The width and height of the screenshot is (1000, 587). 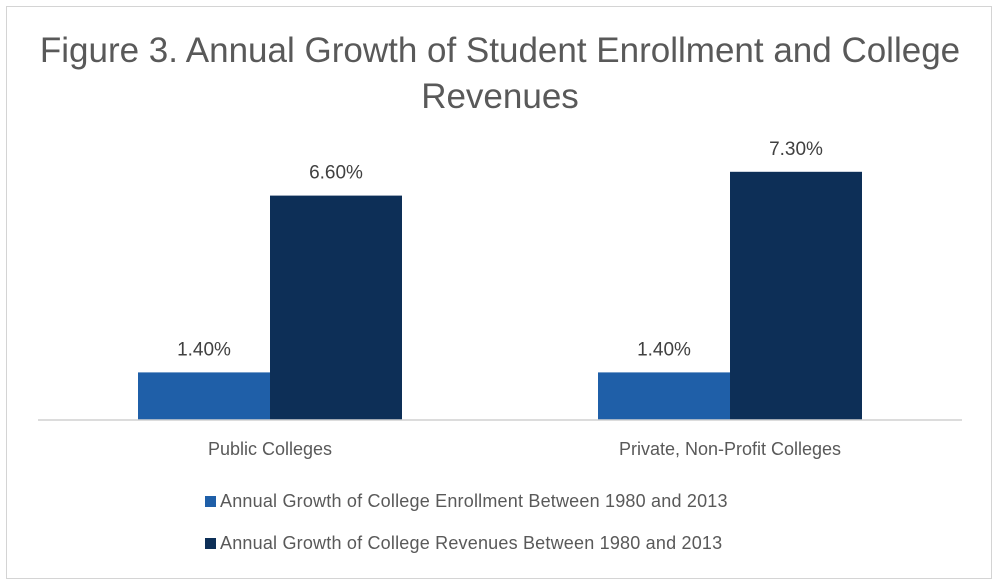 I want to click on legend-swatch-enrollment, so click(x=210, y=501).